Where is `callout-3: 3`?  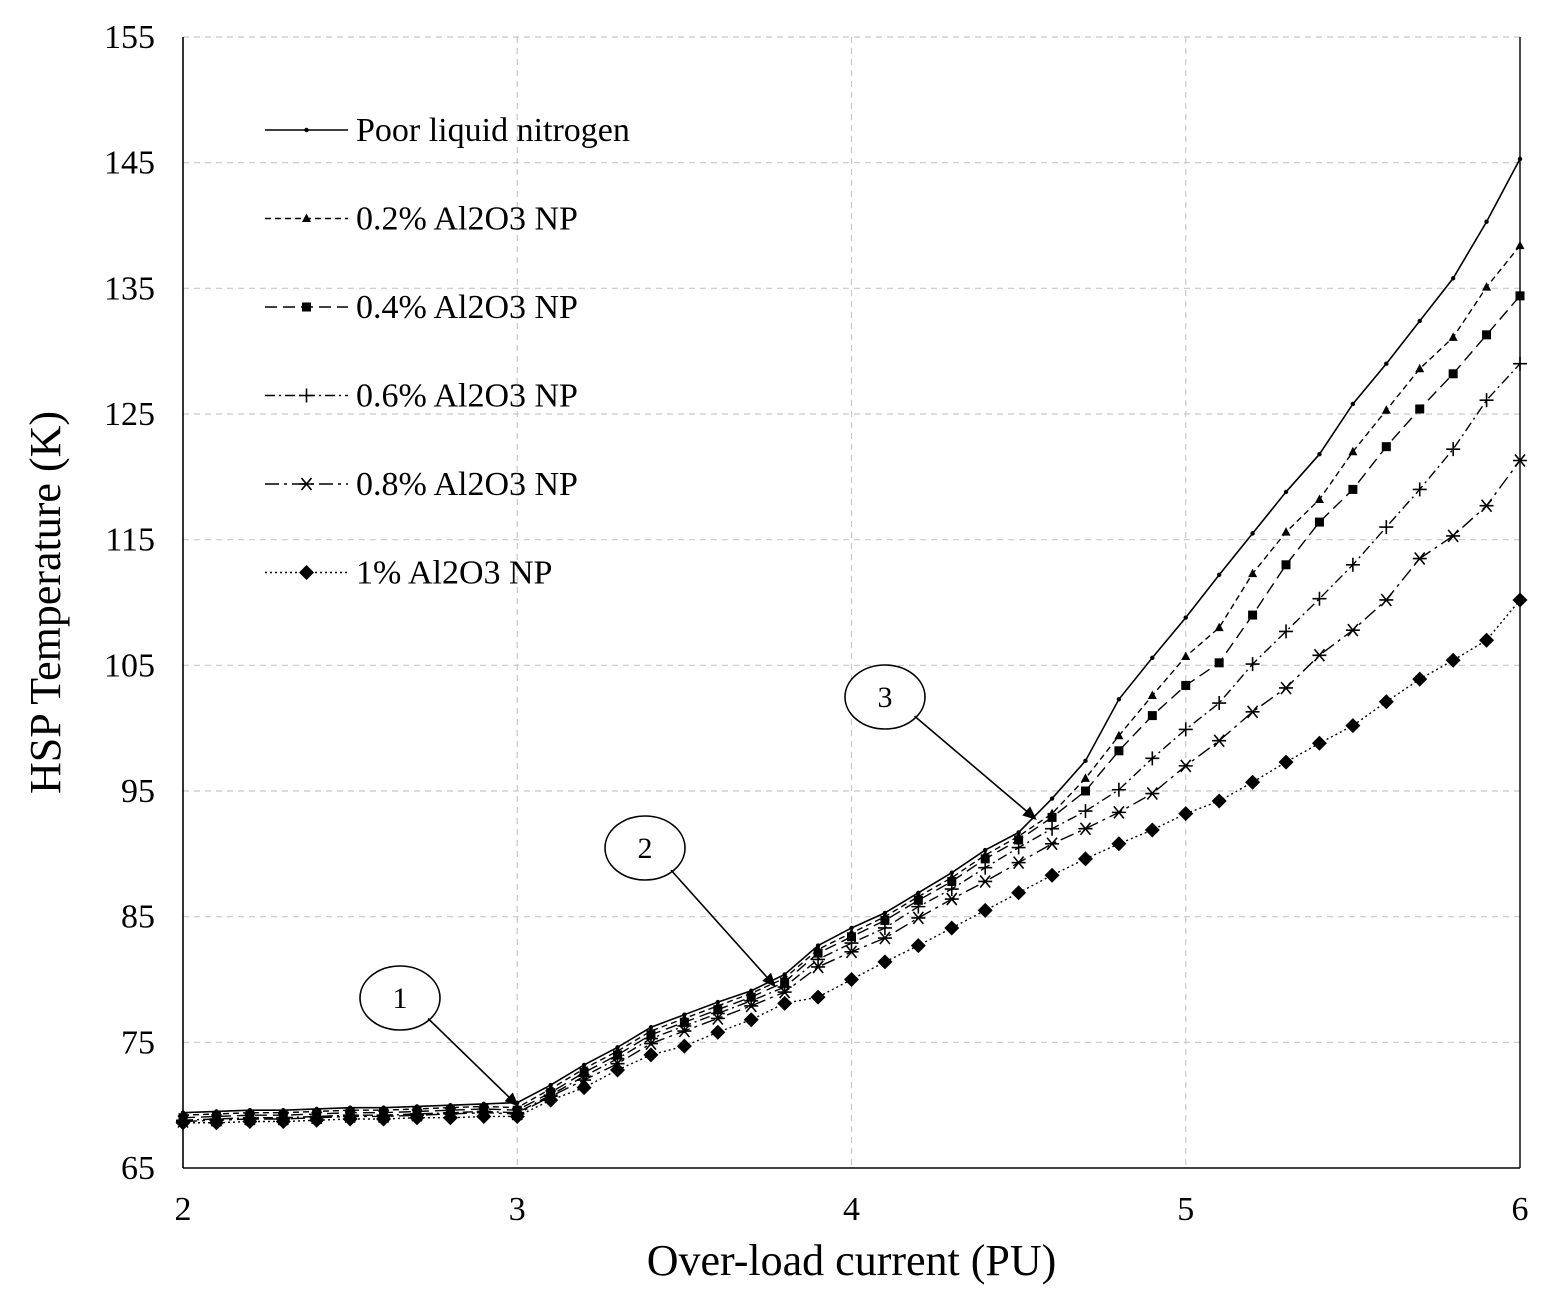
callout-3: 3 is located at coordinates (940, 742).